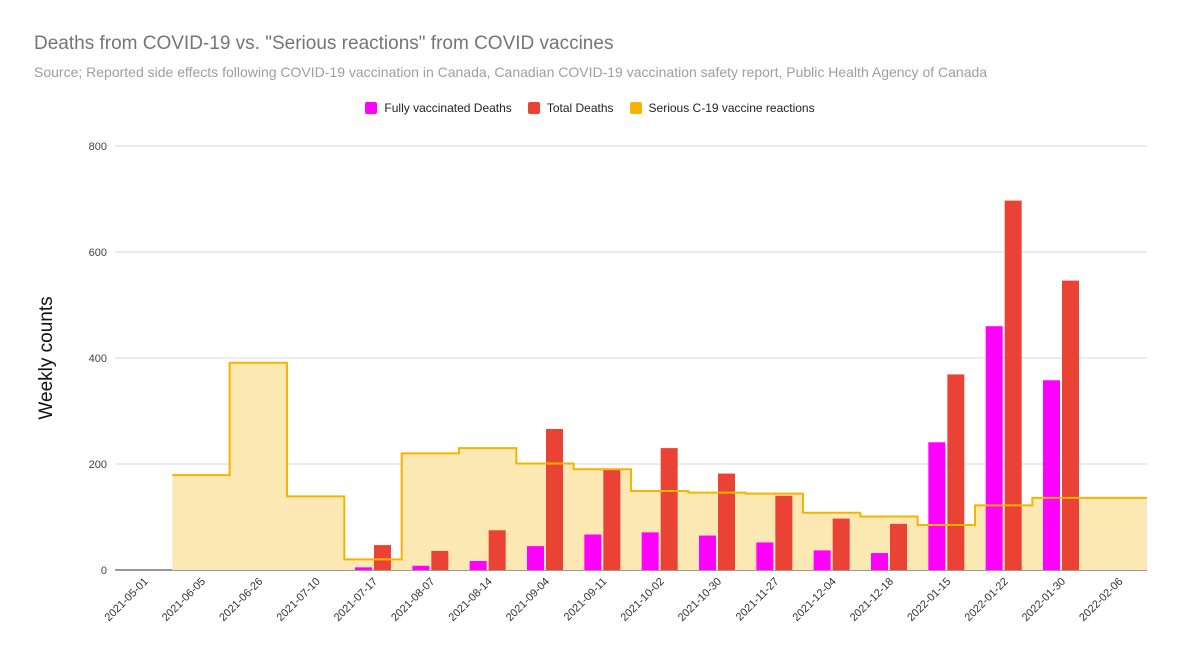 The height and width of the screenshot is (659, 1180). What do you see at coordinates (643, 600) in the screenshot?
I see `x-tick-label: 2021-10-02` at bounding box center [643, 600].